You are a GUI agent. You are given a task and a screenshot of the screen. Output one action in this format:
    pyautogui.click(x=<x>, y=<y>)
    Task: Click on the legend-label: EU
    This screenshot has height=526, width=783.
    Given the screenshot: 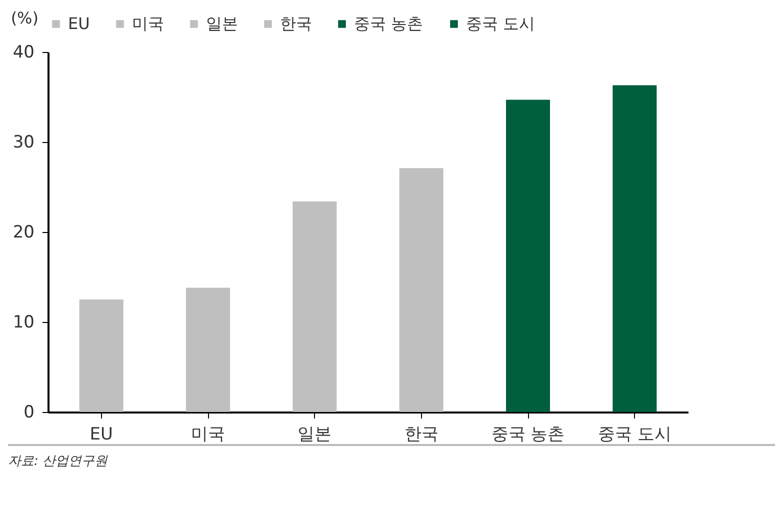 What is the action you would take?
    pyautogui.click(x=79, y=23)
    